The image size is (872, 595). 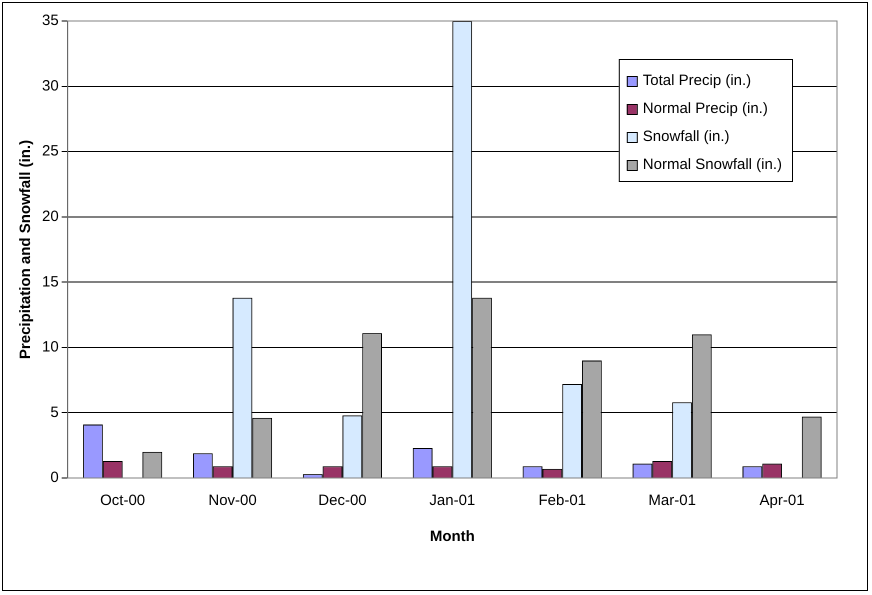 I want to click on legend-label: Snowfall (in.), so click(x=686, y=137).